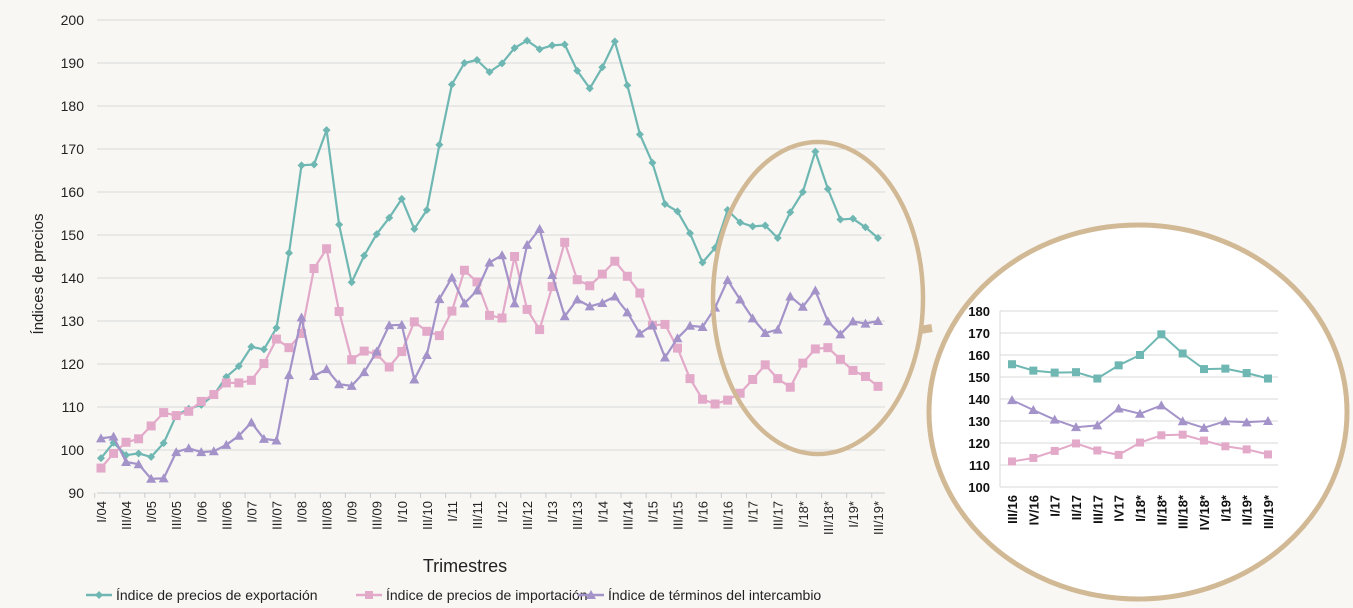 The width and height of the screenshot is (1353, 608). Describe the element at coordinates (1097, 509) in the screenshot. I see `inset-x-tick-label: III/17` at that location.